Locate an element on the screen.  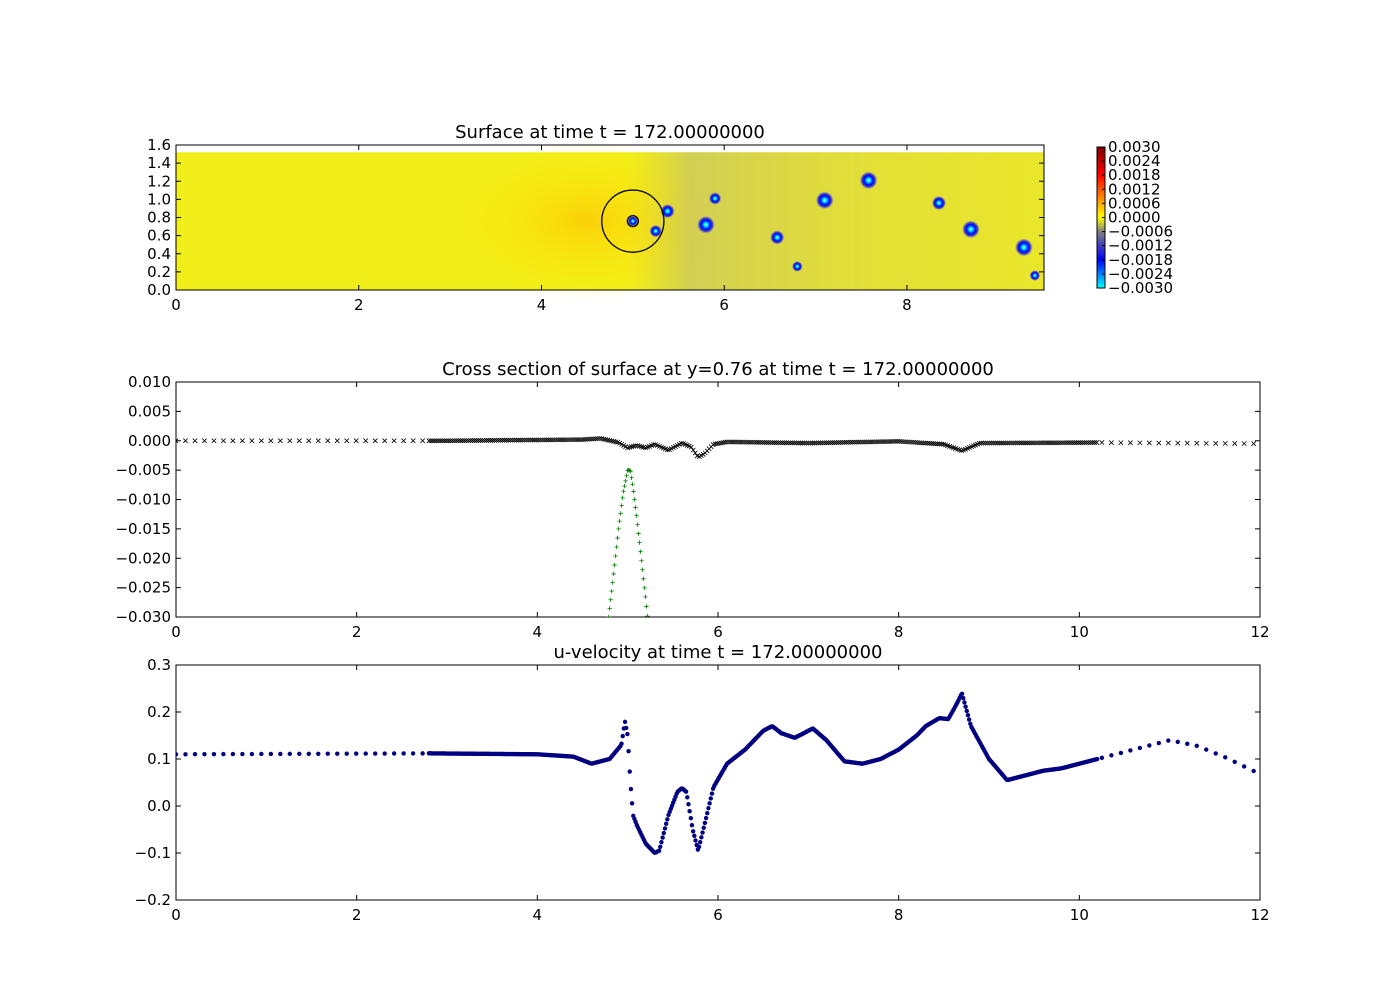
cross-section-xtick-label: 2 is located at coordinates (357, 632).